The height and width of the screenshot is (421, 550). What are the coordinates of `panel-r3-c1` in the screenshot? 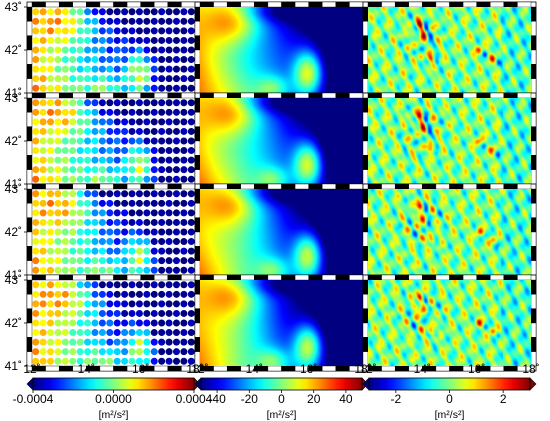 It's located at (113, 232).